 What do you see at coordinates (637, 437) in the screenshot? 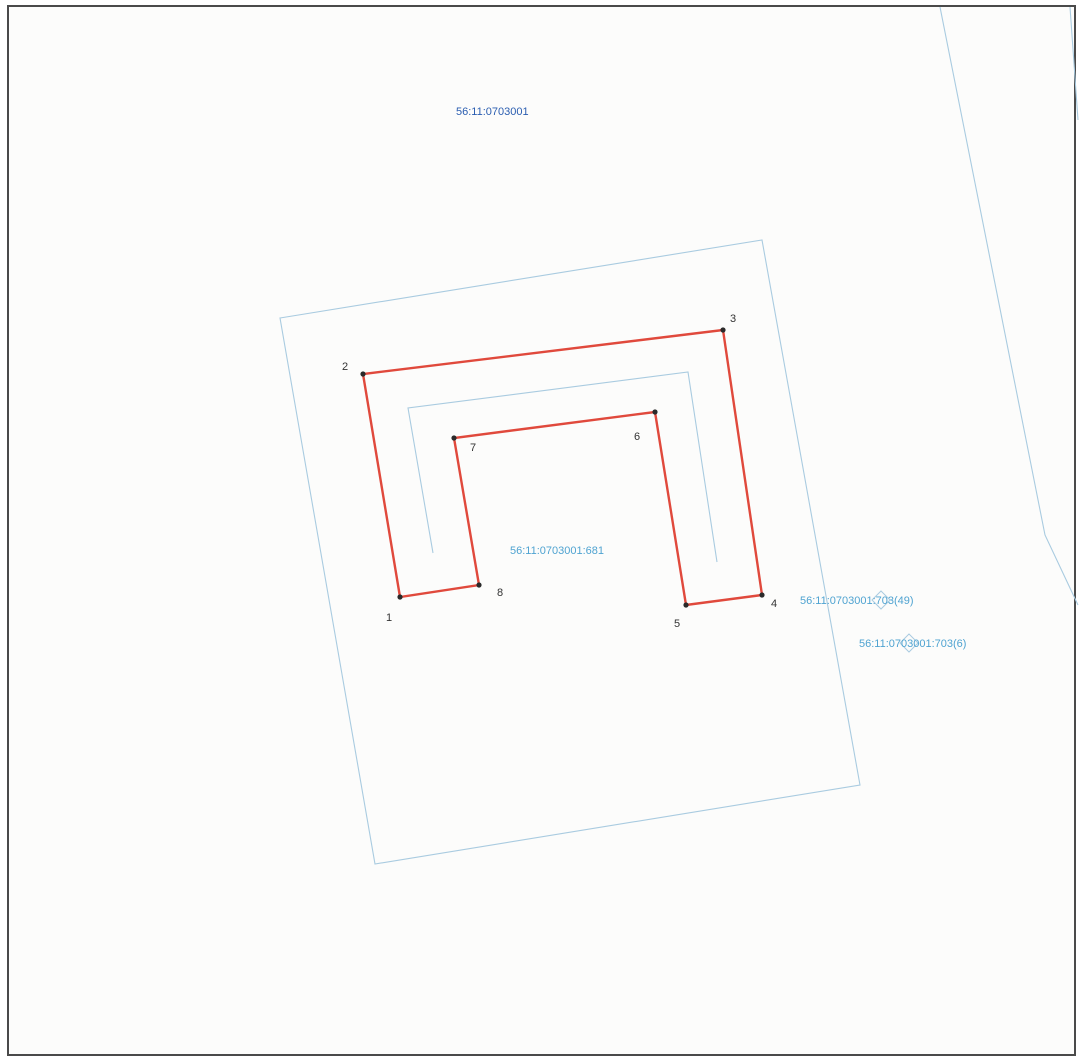
I see `point-label-6: 6` at bounding box center [637, 437].